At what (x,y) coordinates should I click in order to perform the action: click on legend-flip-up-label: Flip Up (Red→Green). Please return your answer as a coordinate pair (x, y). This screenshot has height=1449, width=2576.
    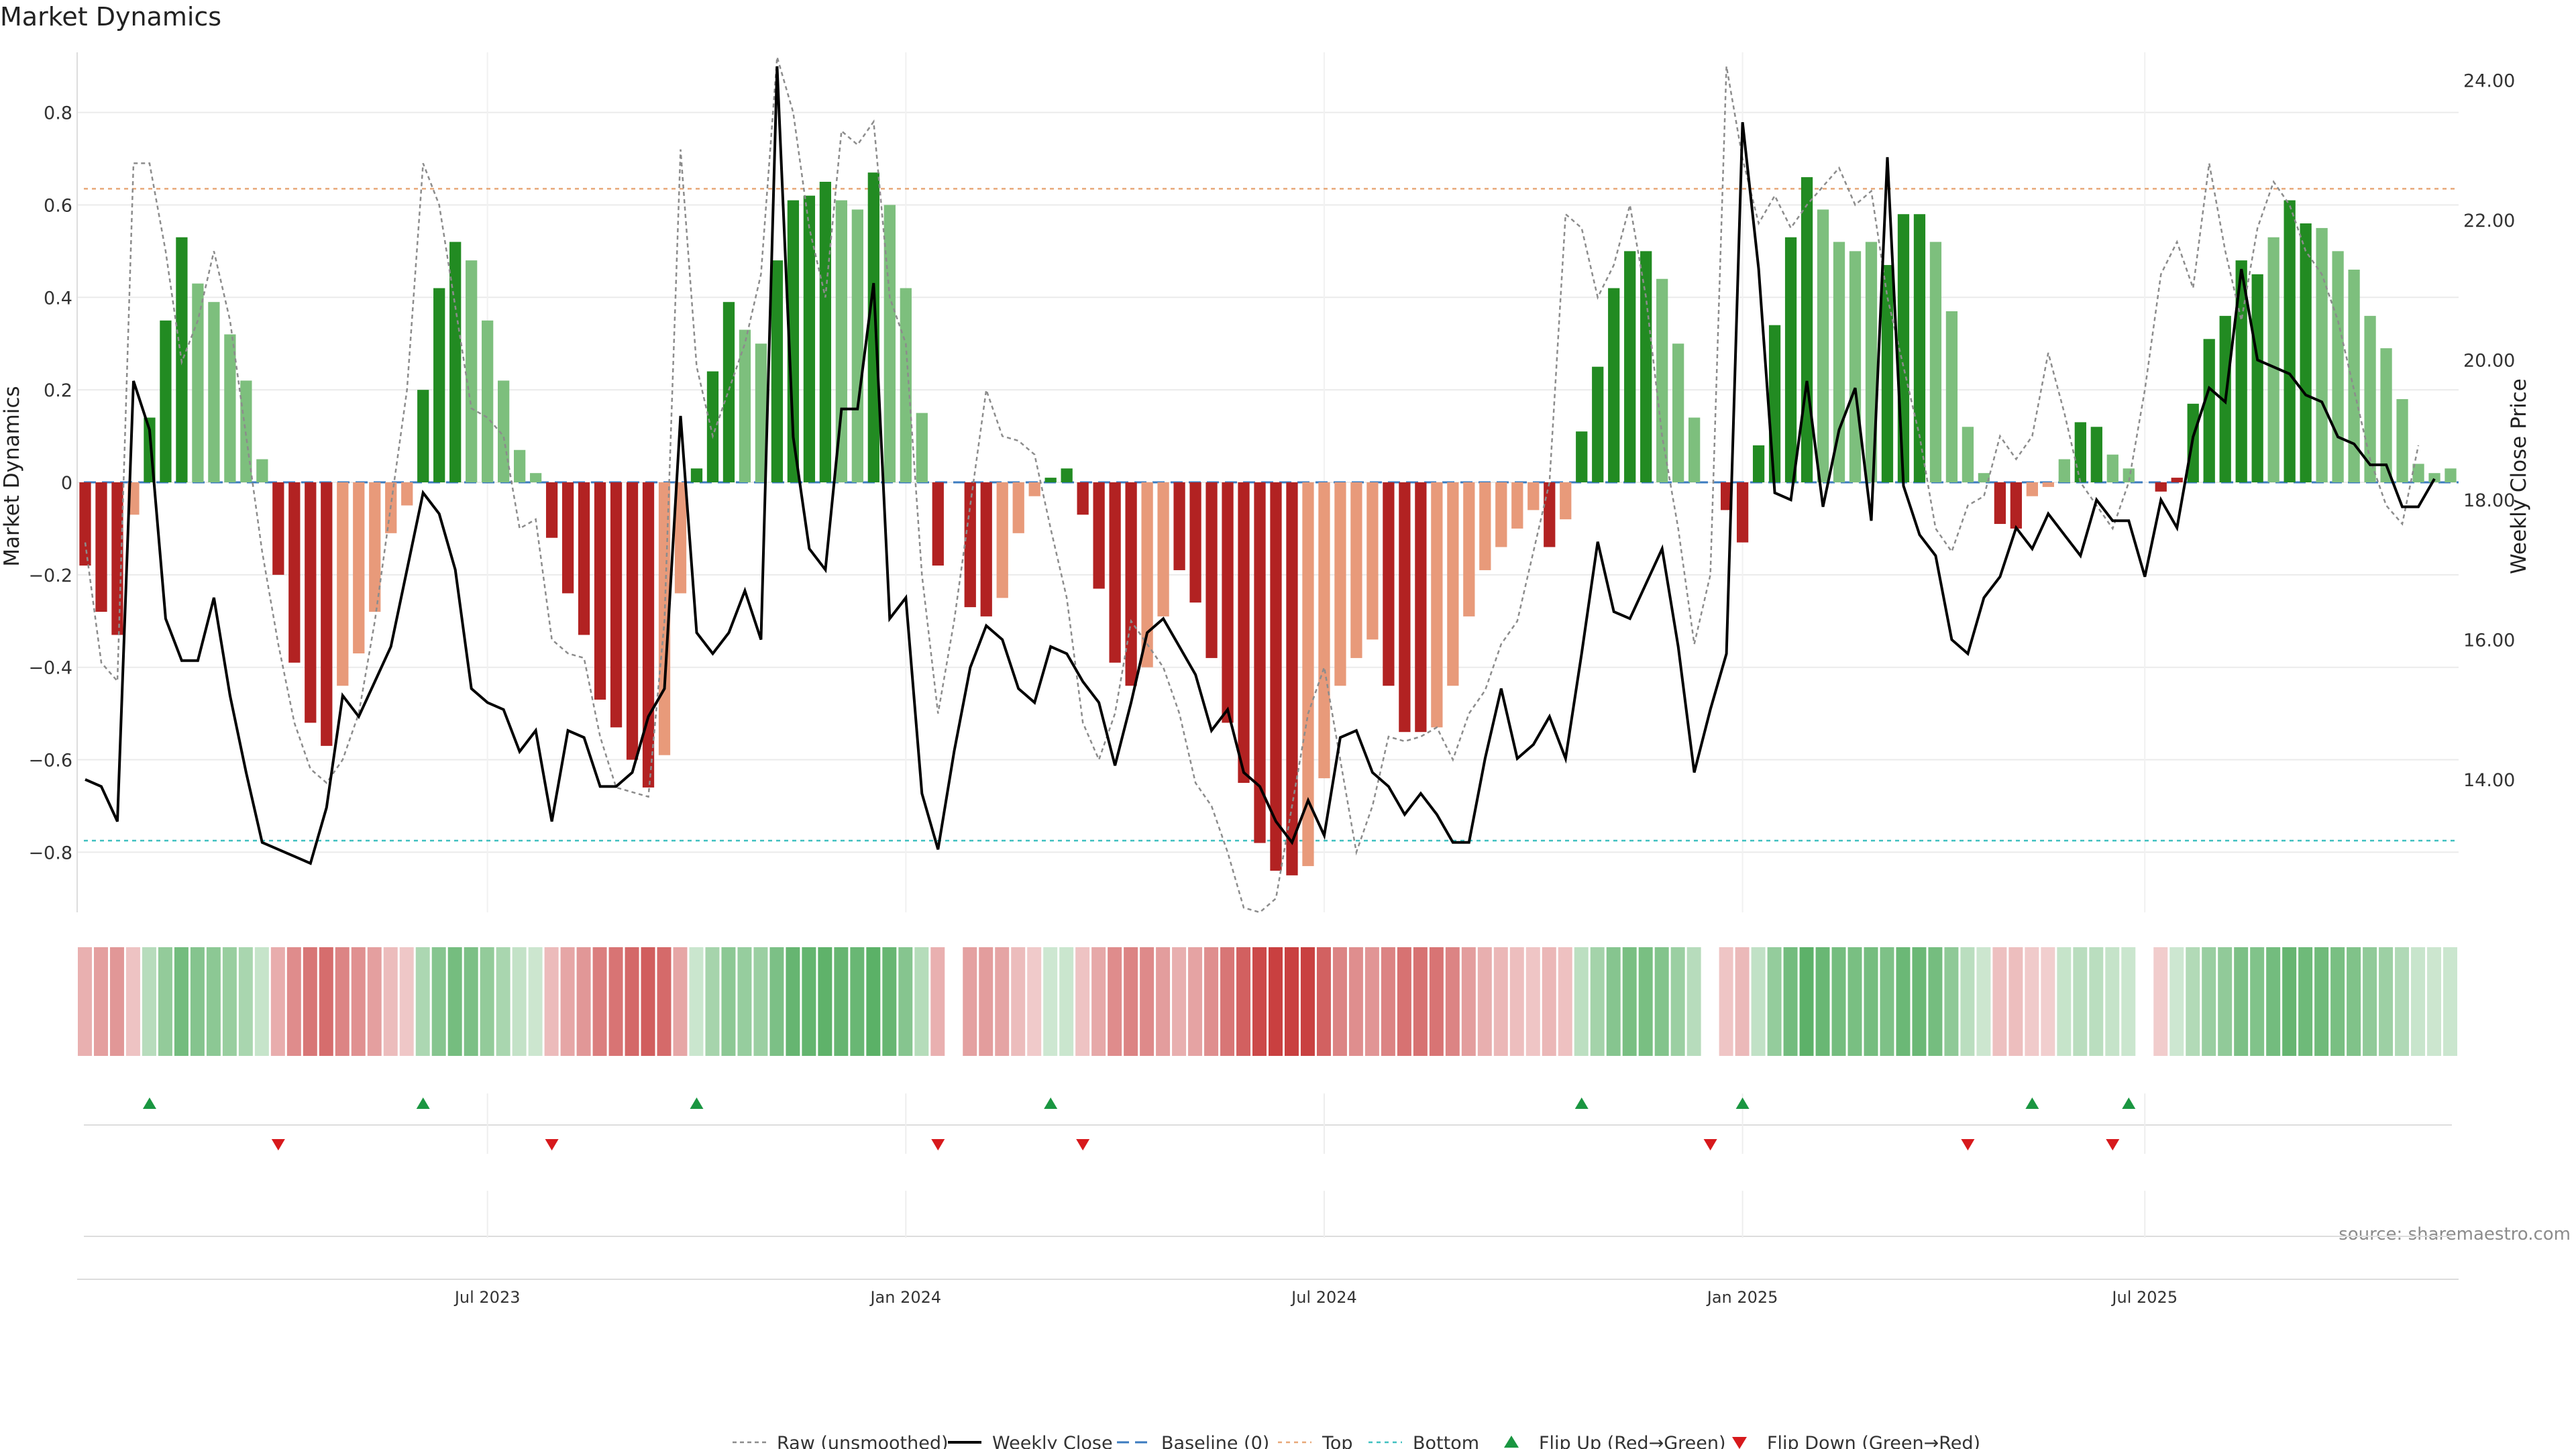
    Looking at the image, I should click on (1632, 1441).